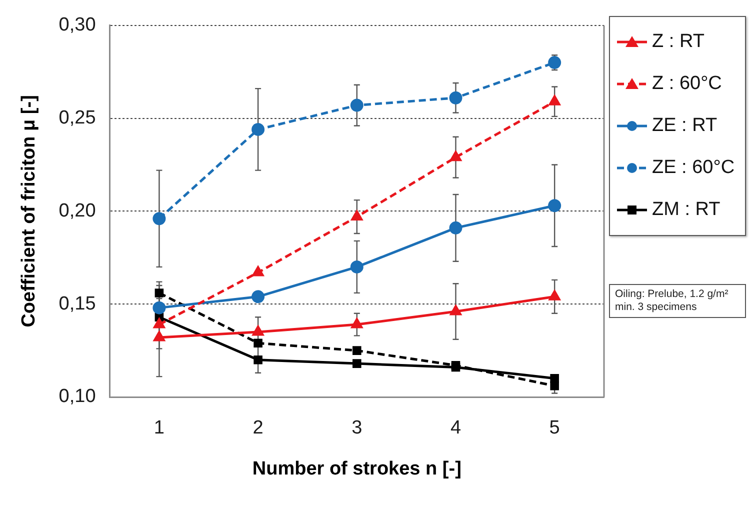  Describe the element at coordinates (693, 168) in the screenshot. I see `legend-label: ZE : 60°C` at that location.